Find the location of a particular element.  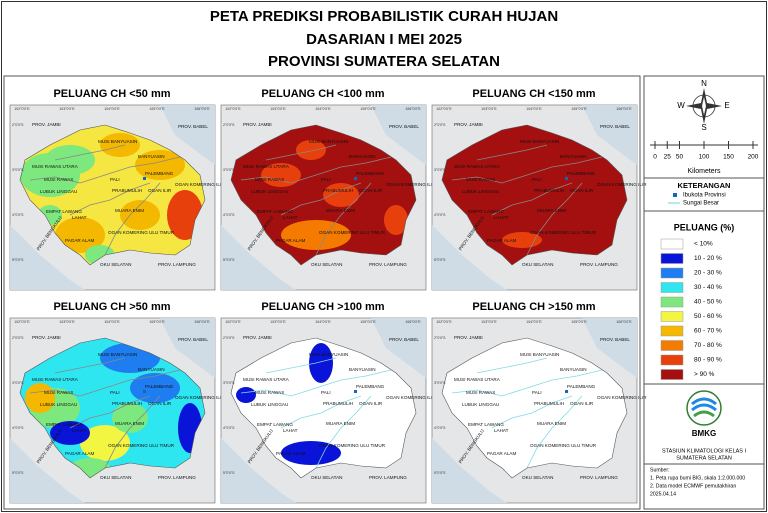

rainfall-patches is located at coordinates (527, 413).